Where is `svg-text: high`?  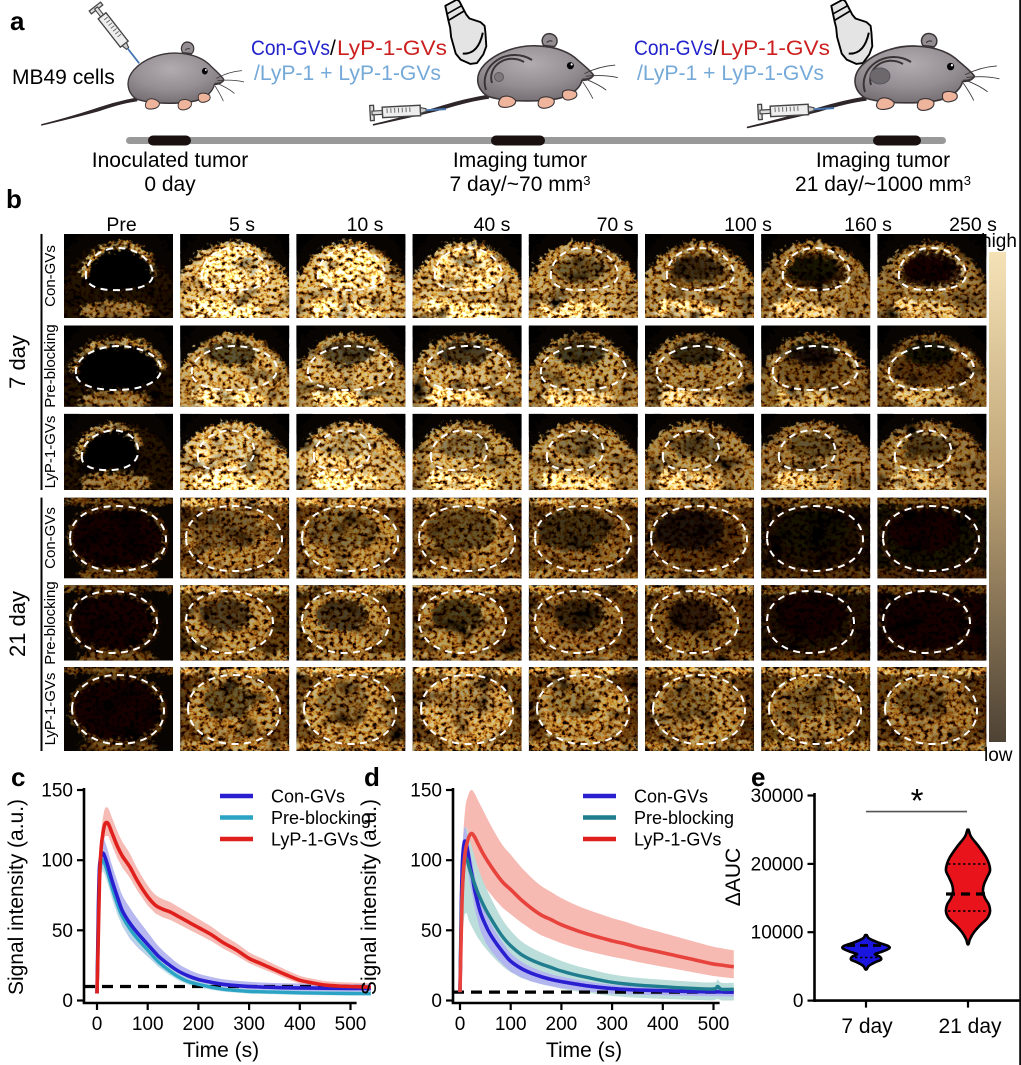 svg-text: high is located at coordinates (999, 241).